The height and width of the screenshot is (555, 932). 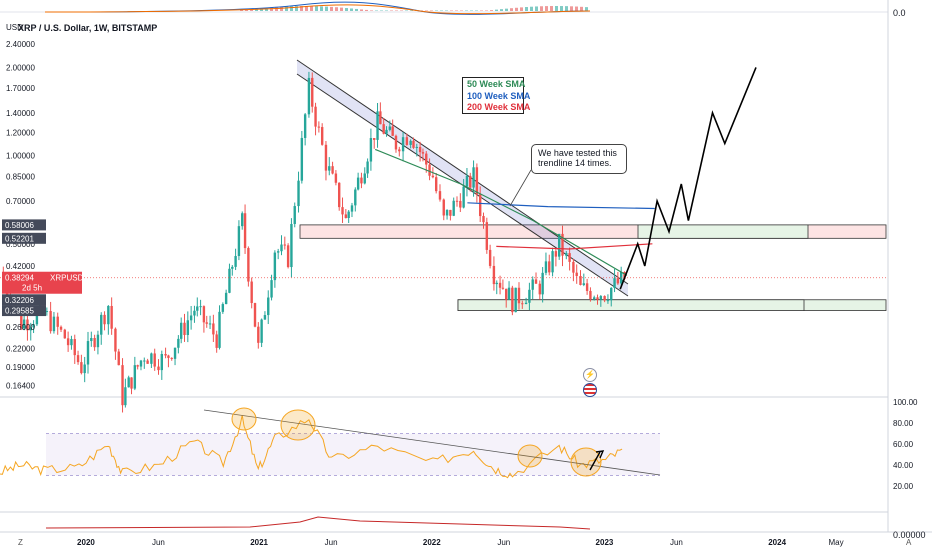 What do you see at coordinates (19, 278) in the screenshot?
I see `price-tag-value: 0.38294` at bounding box center [19, 278].